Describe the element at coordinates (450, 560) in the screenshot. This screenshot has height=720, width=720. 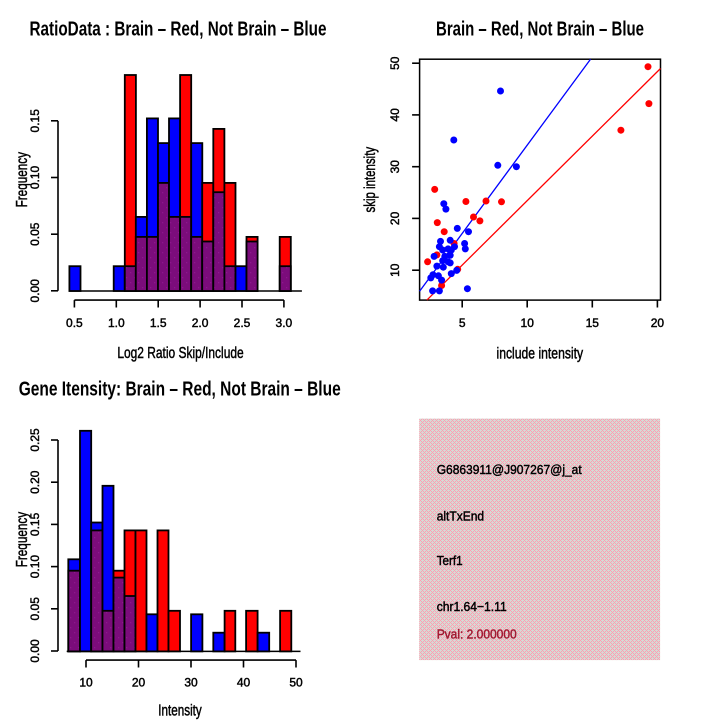
I see `svg-text: Terf1` at that location.